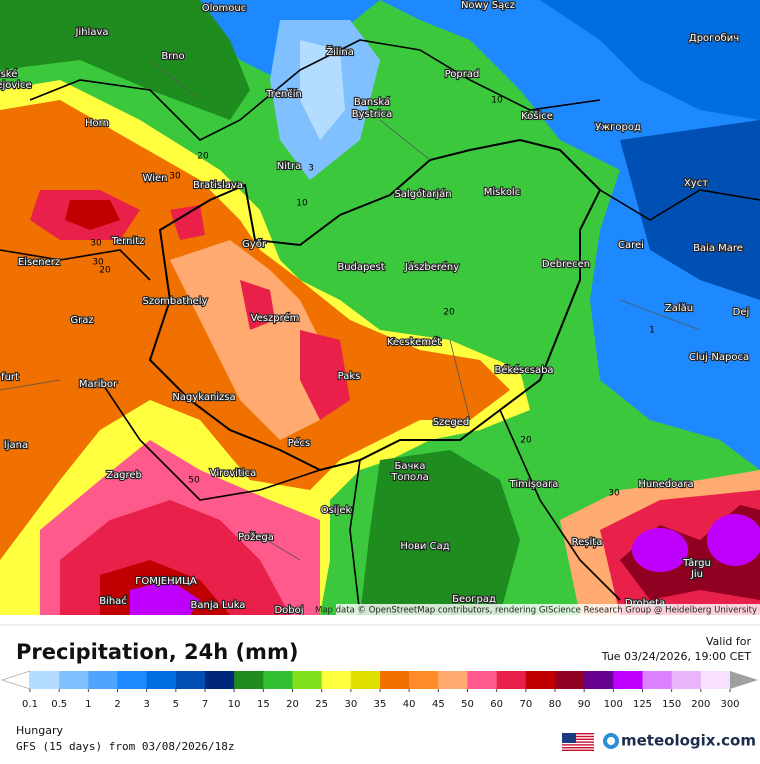  What do you see at coordinates (613, 704) in the screenshot?
I see `colorbar-label: 100` at bounding box center [613, 704].